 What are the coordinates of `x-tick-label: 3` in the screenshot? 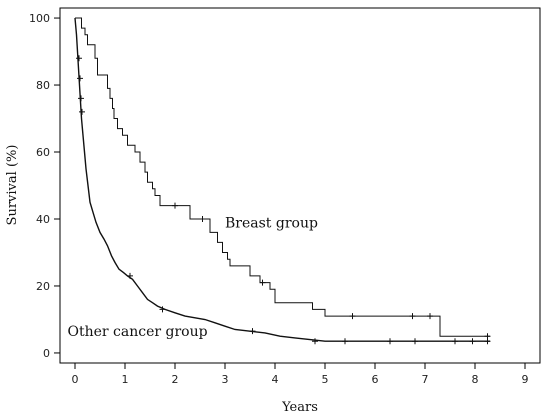 It's located at (225, 379).